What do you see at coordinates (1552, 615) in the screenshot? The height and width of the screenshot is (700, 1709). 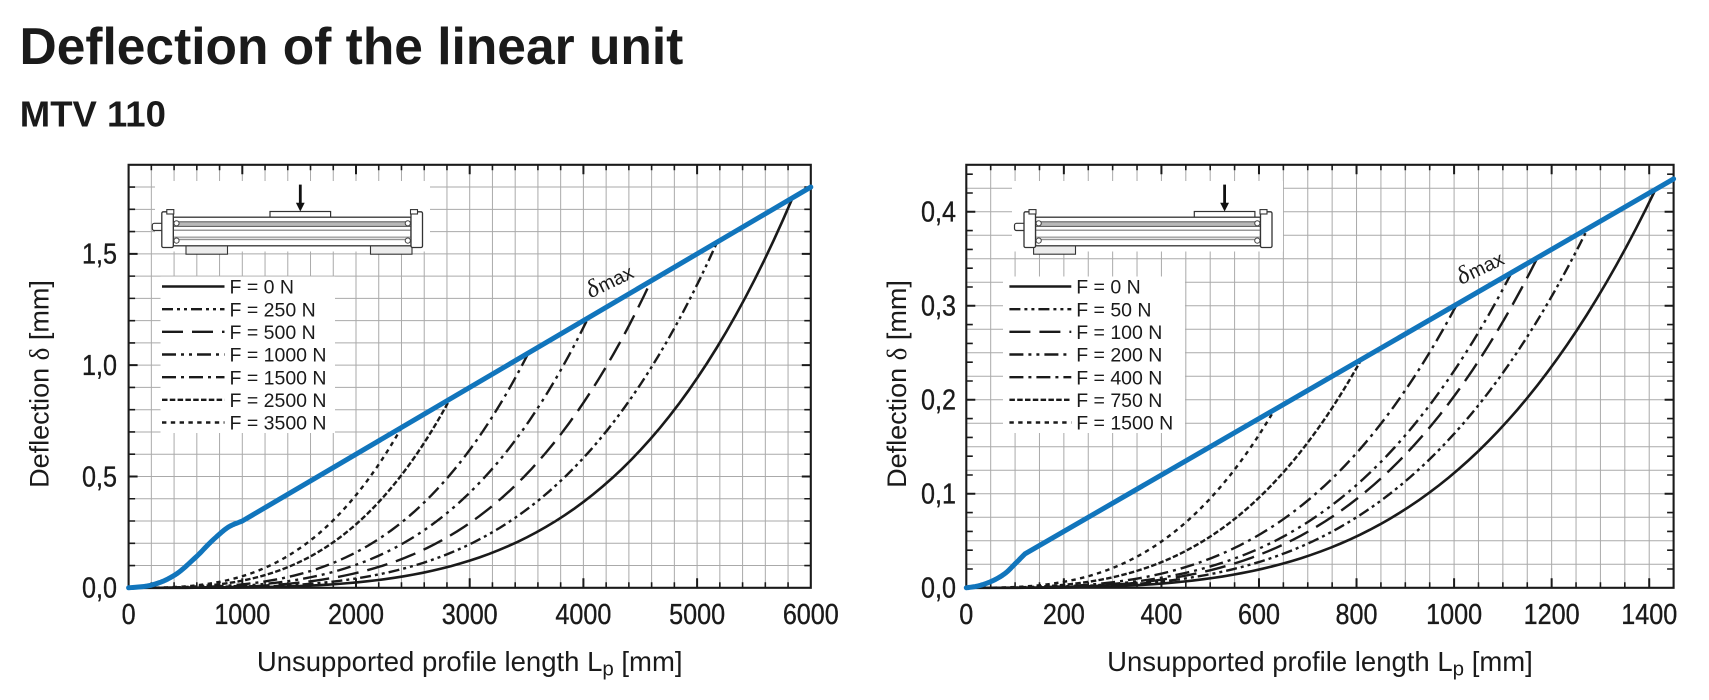 I see `svg-text: 1200` at bounding box center [1552, 615].